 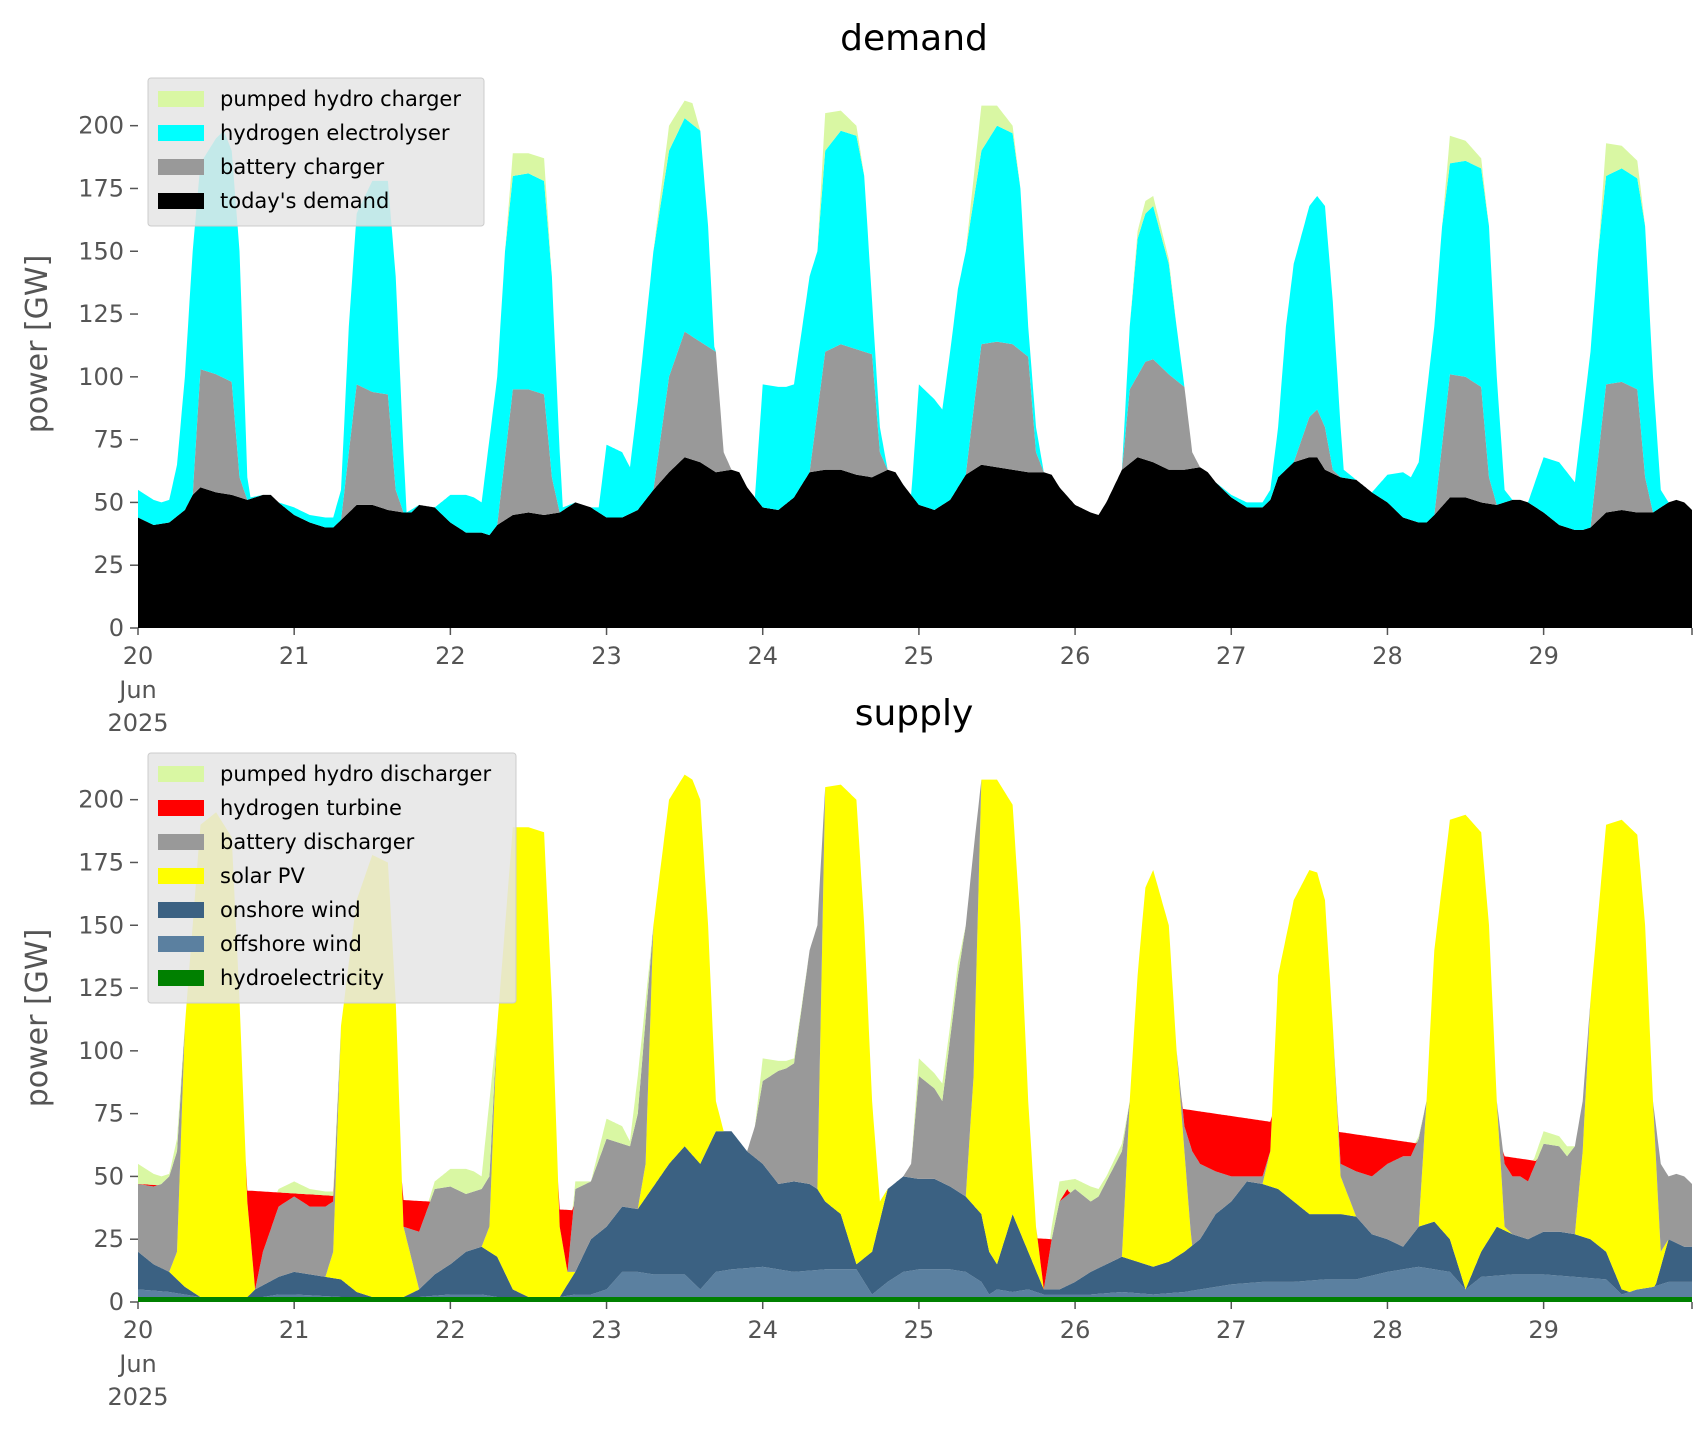 What do you see at coordinates (181, 201) in the screenshot?
I see `legend-swatch-today-s-demand` at bounding box center [181, 201].